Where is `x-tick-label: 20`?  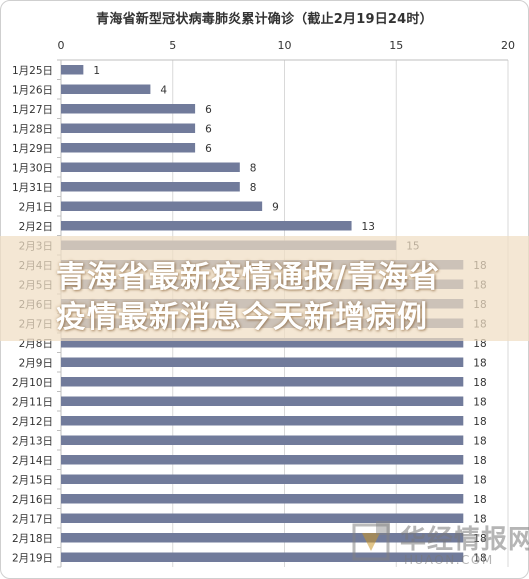
x-tick-label: 20 is located at coordinates (508, 45).